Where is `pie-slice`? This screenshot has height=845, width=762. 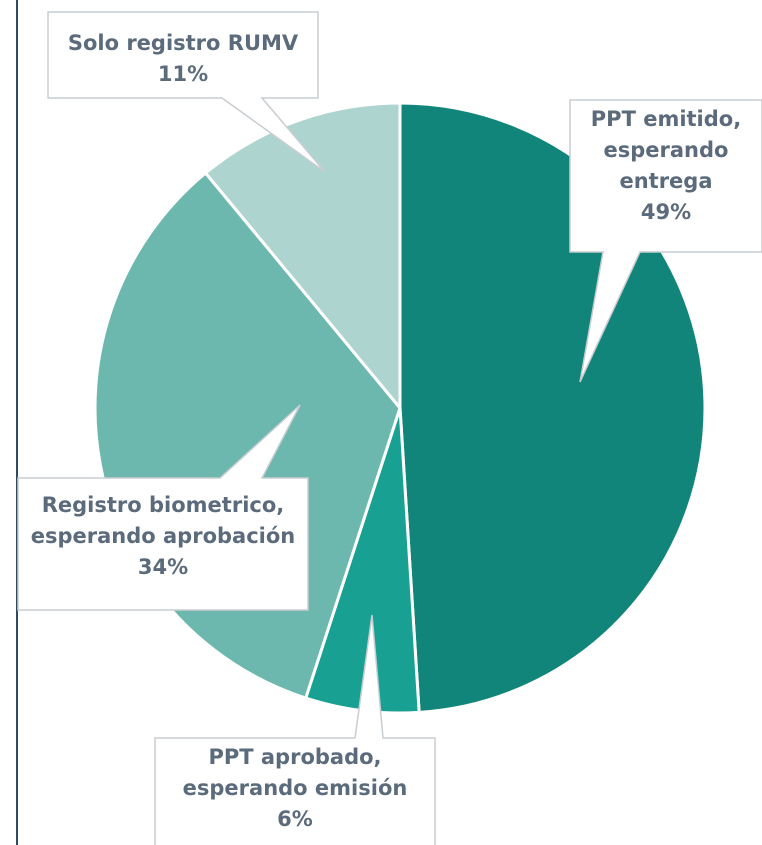 pie-slice is located at coordinates (302, 257).